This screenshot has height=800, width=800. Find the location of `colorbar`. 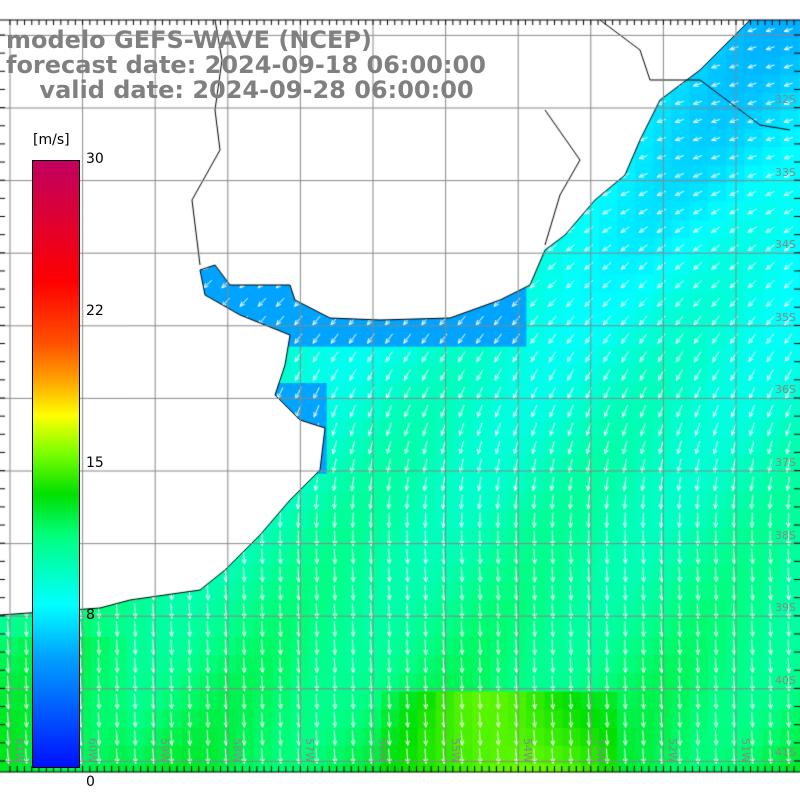

colorbar is located at coordinates (56, 464).